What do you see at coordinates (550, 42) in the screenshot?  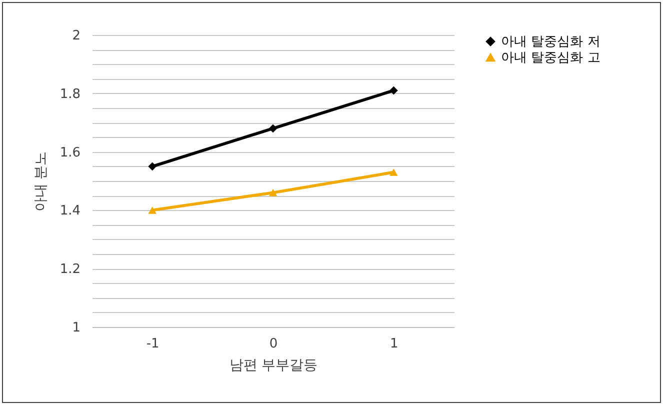 I see `legend-label: 아내 탈중심화 저` at bounding box center [550, 42].